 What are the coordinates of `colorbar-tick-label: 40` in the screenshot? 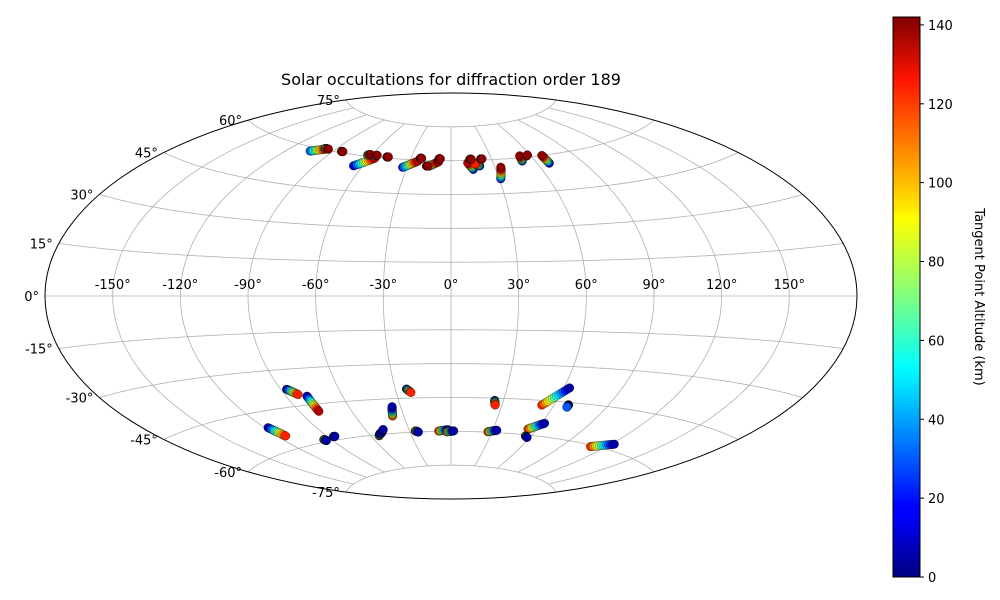 It's located at (936, 420).